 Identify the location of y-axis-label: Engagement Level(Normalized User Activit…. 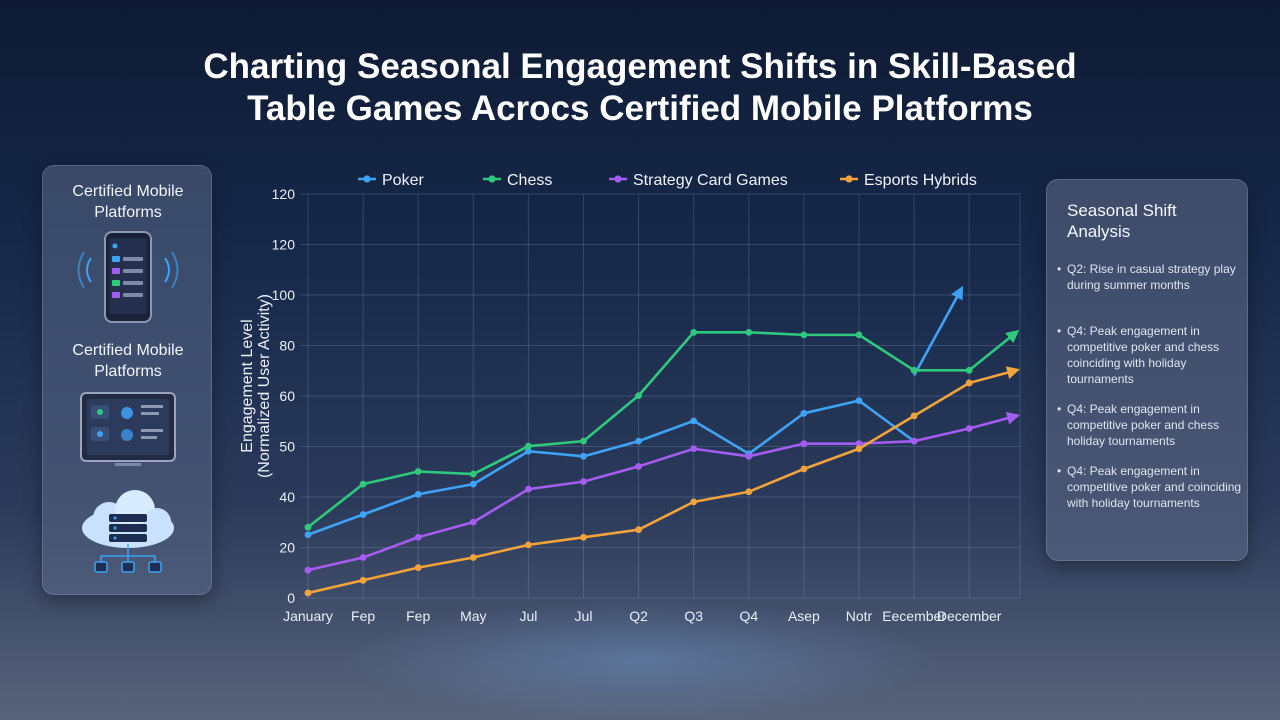
(256, 386).